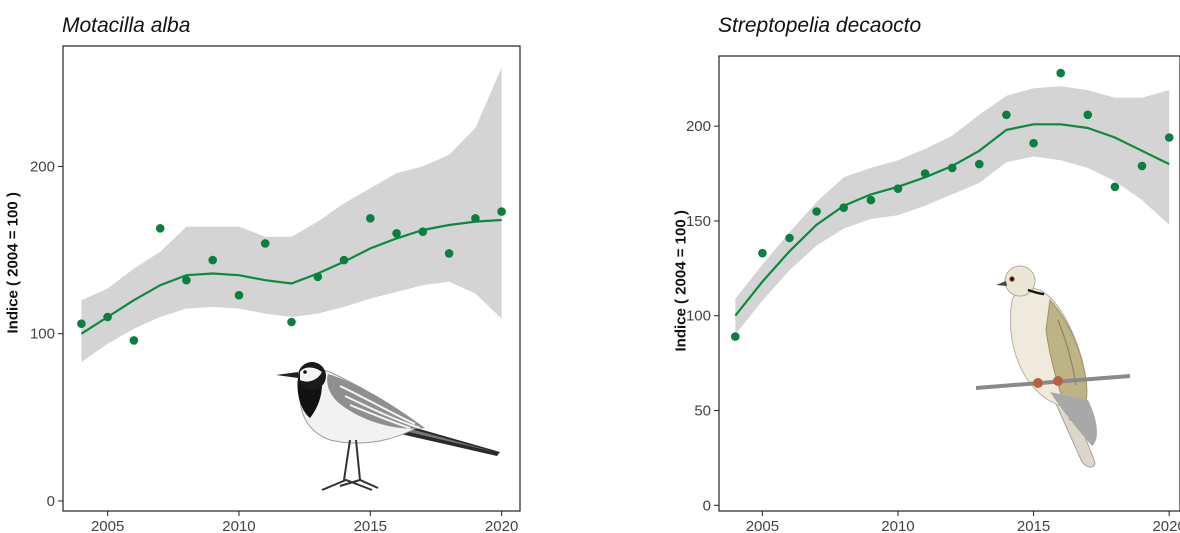 The height and width of the screenshot is (533, 1180). What do you see at coordinates (820, 25) in the screenshot?
I see `chart-title: Streptopelia decaocto` at bounding box center [820, 25].